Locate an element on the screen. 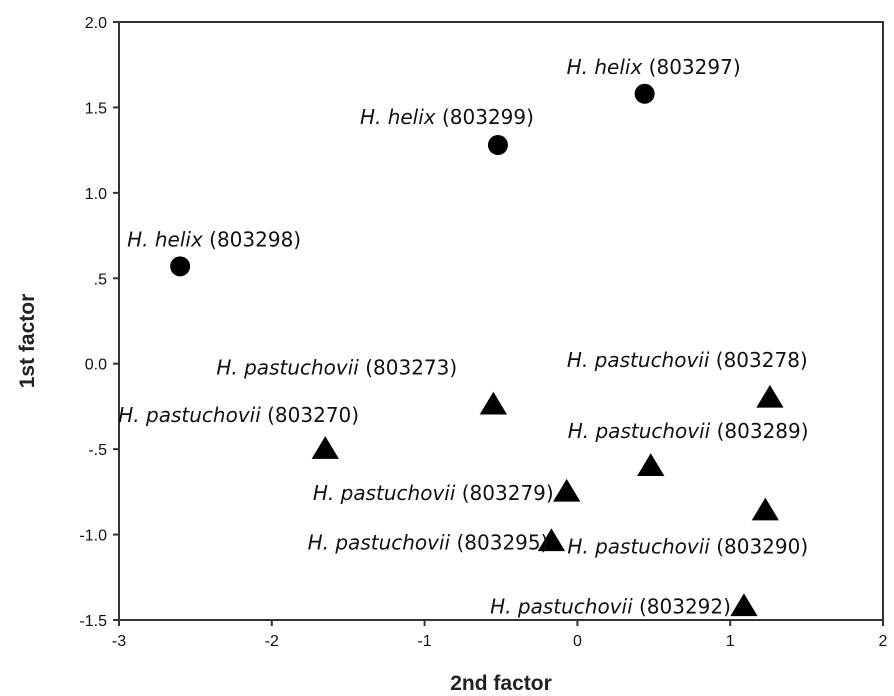  y-tick-label: 0.0 is located at coordinates (96, 365).